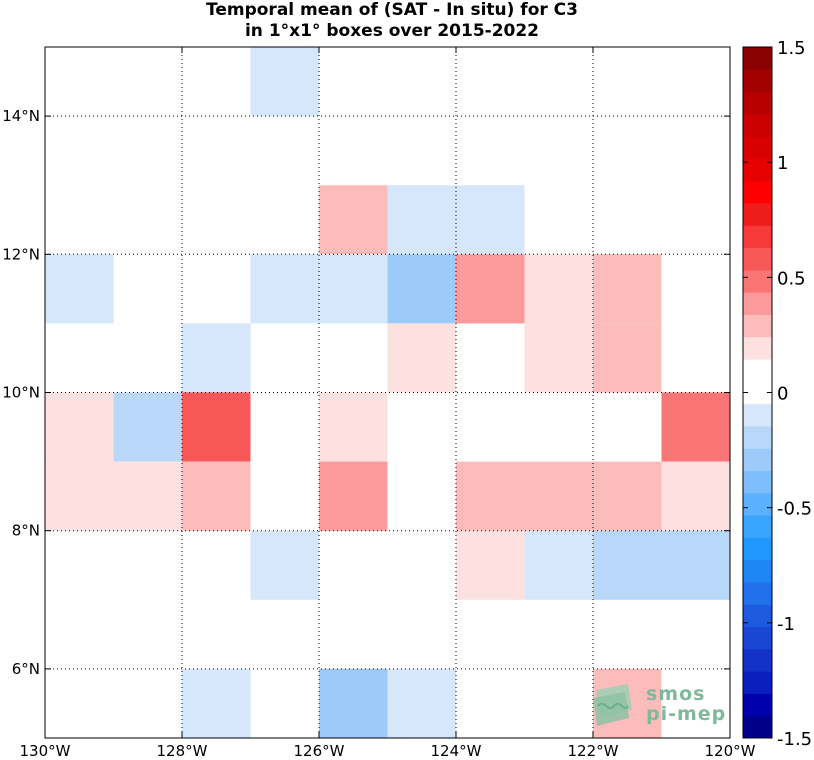  Describe the element at coordinates (730, 751) in the screenshot. I see `x-tick-label: 120°W` at that location.